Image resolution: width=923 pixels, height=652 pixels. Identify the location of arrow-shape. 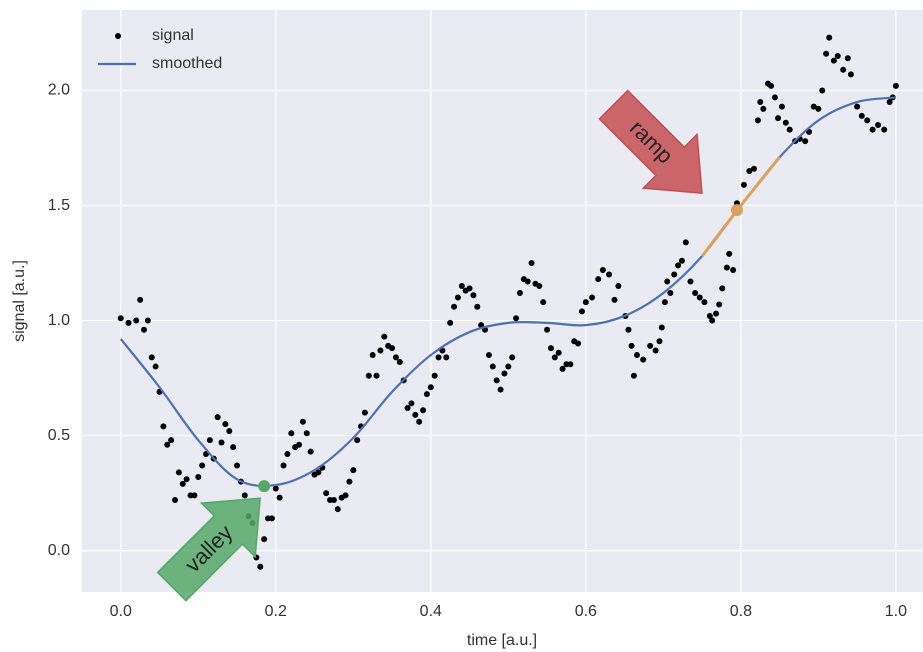
(208, 549).